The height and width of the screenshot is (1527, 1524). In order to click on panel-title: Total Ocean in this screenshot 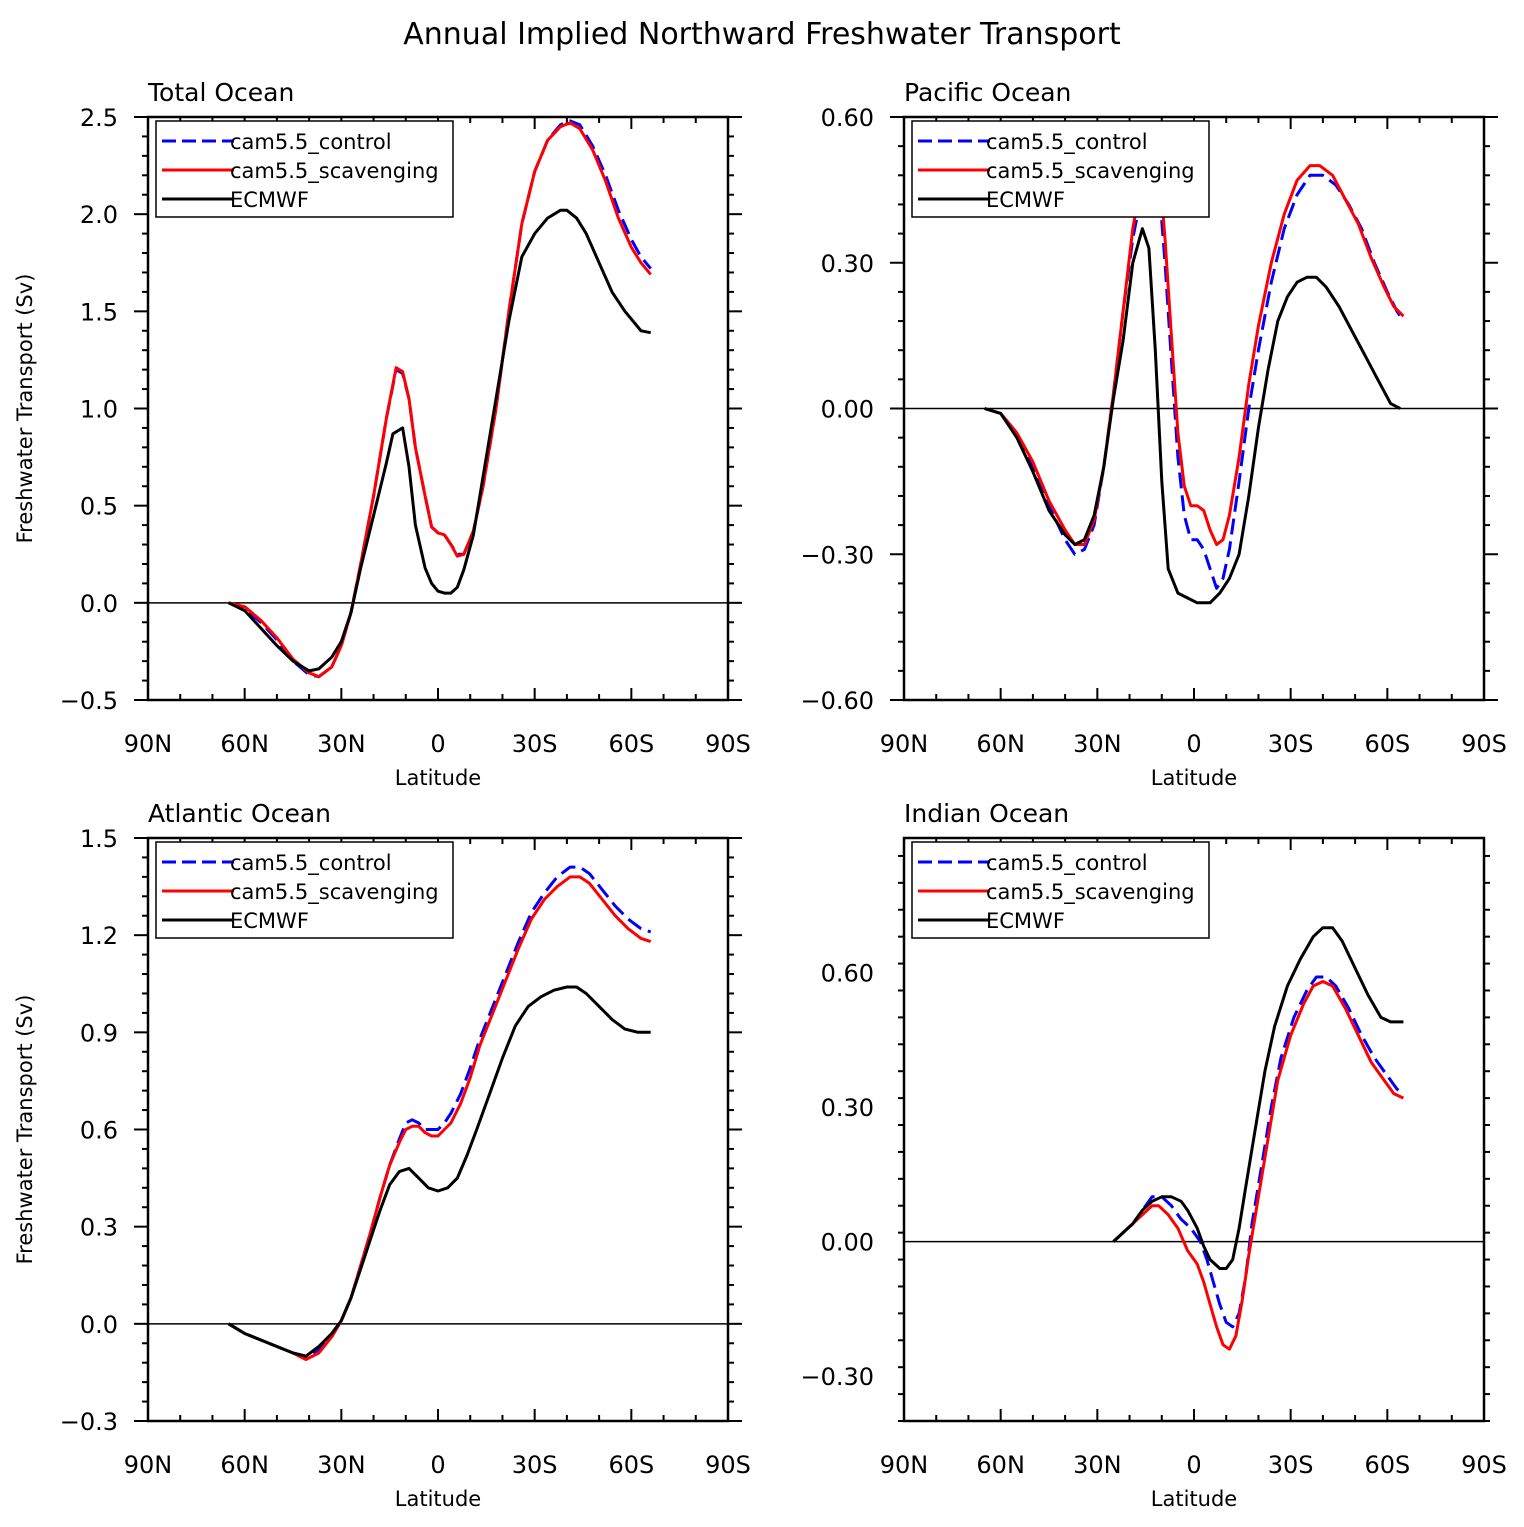, I will do `click(220, 92)`.